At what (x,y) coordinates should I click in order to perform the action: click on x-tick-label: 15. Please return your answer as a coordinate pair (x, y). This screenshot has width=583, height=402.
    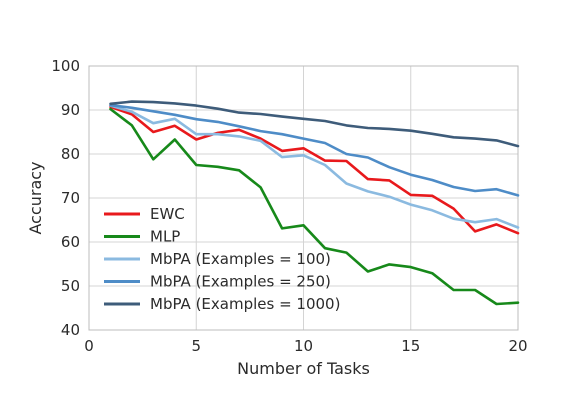
    Looking at the image, I should click on (410, 346).